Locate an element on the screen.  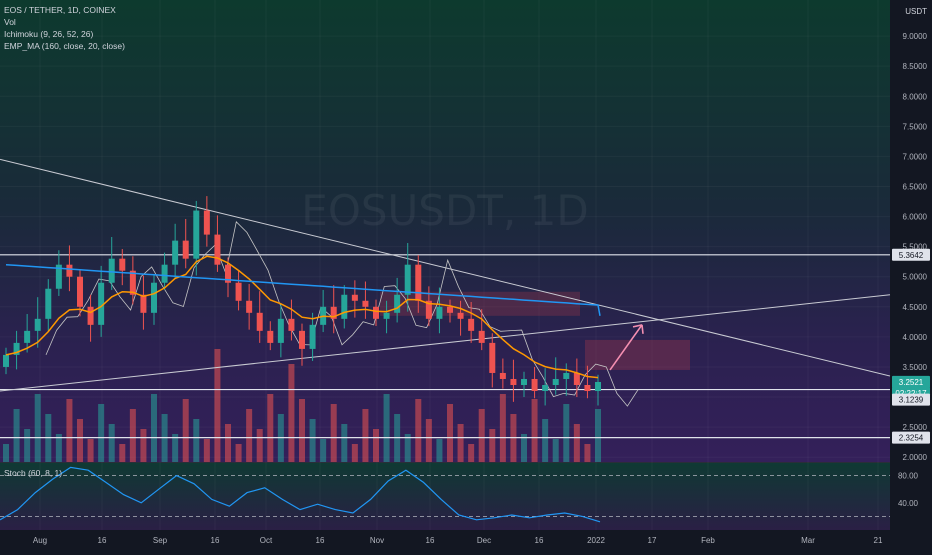
x-tick-label: Dec is located at coordinates (484, 540).